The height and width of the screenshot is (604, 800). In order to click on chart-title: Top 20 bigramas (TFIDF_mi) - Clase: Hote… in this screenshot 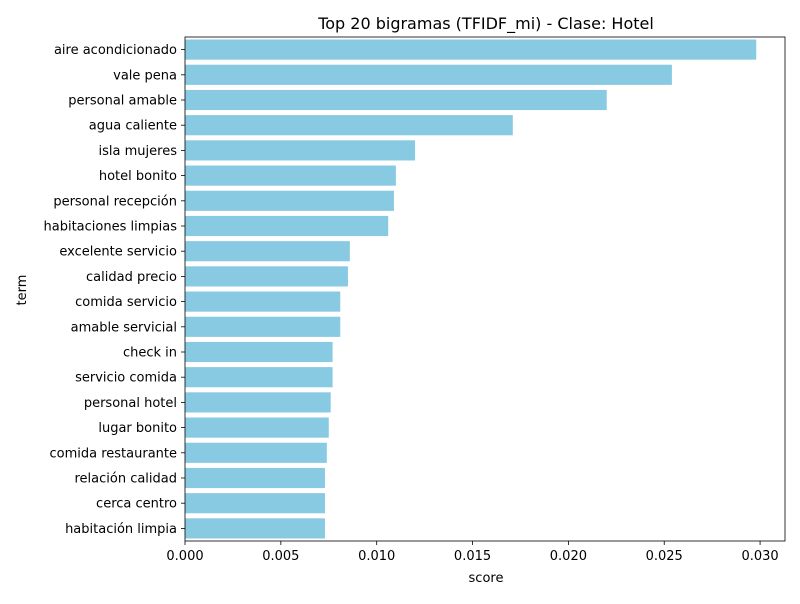, I will do `click(485, 24)`.